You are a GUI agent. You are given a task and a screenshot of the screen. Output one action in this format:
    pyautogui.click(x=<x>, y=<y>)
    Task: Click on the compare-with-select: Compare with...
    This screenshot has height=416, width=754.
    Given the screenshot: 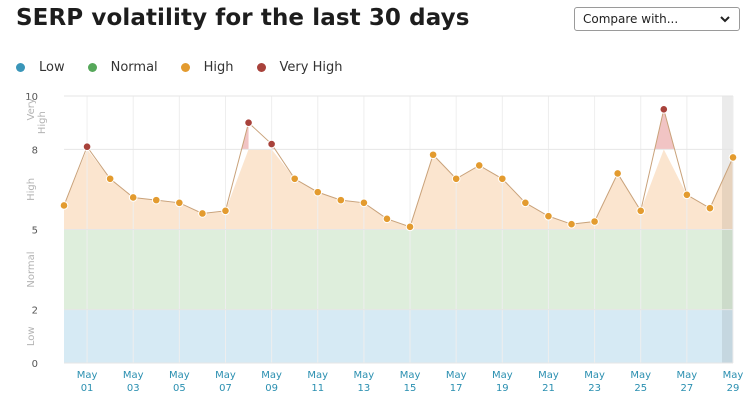 What is the action you would take?
    pyautogui.click(x=657, y=19)
    